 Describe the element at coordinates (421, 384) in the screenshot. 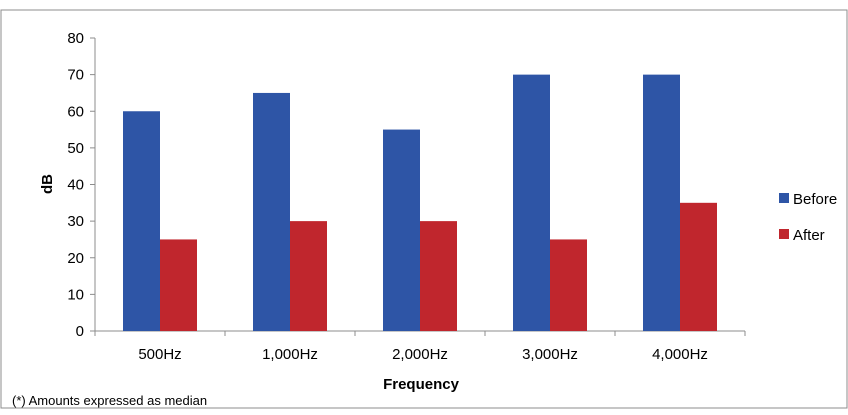

I see `x-axis-title: Frequency` at that location.